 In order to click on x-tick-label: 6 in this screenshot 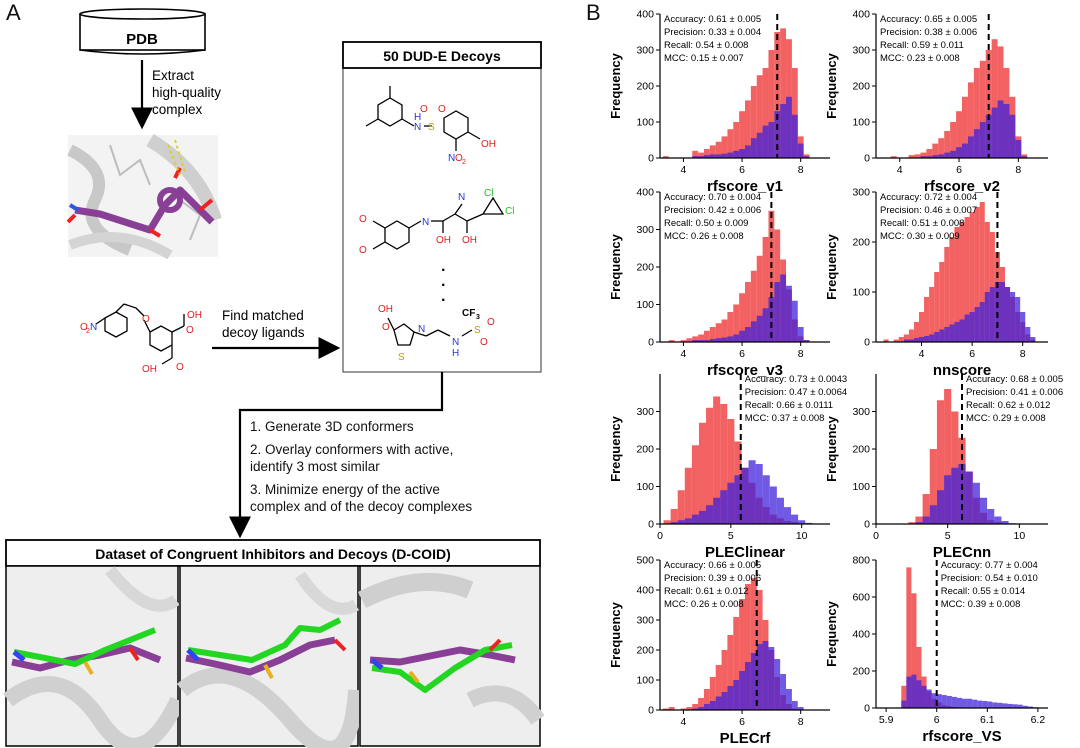, I will do `click(959, 170)`.